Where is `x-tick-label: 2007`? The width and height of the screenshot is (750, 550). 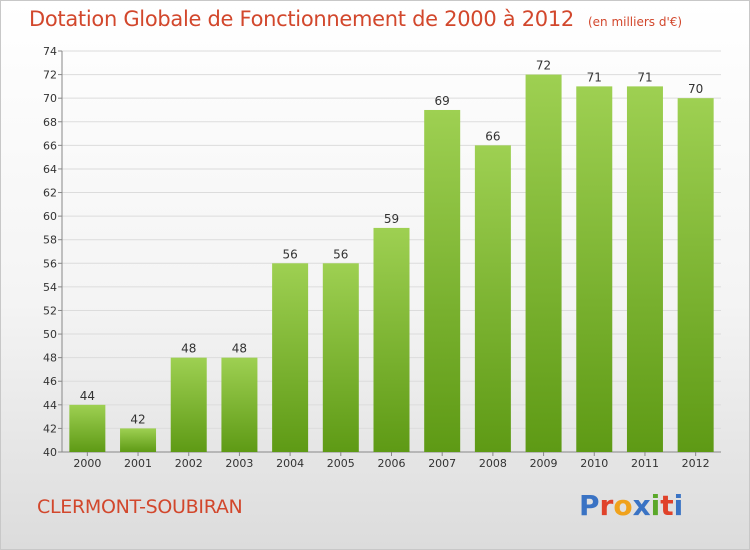
x-tick-label: 2007 is located at coordinates (442, 463).